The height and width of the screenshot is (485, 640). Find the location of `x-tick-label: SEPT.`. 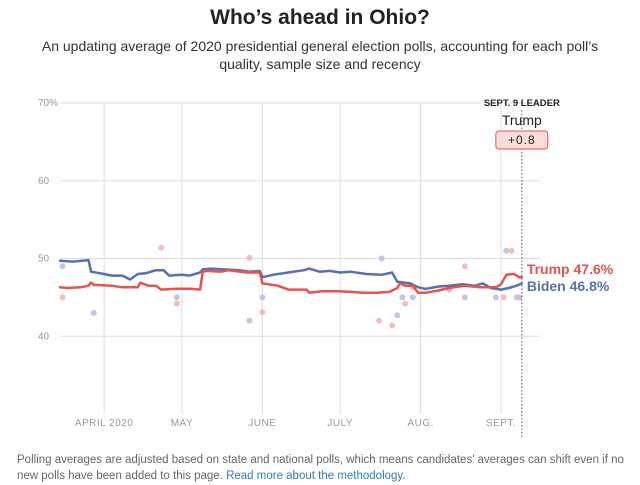

x-tick-label: SEPT. is located at coordinates (501, 423).